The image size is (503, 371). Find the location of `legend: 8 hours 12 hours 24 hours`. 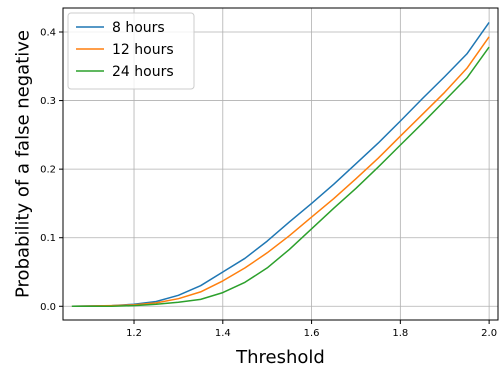

legend: 8 hours 12 hours 24 hours is located at coordinates (131, 51).